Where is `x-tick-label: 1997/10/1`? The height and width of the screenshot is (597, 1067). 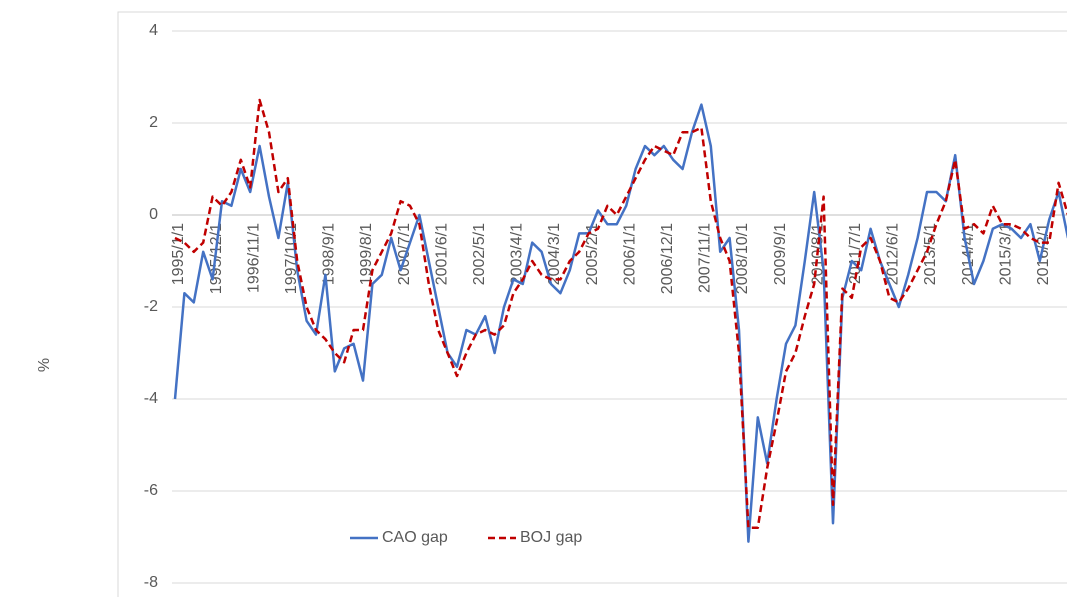 x-tick-label: 1997/10/1 is located at coordinates (291, 258).